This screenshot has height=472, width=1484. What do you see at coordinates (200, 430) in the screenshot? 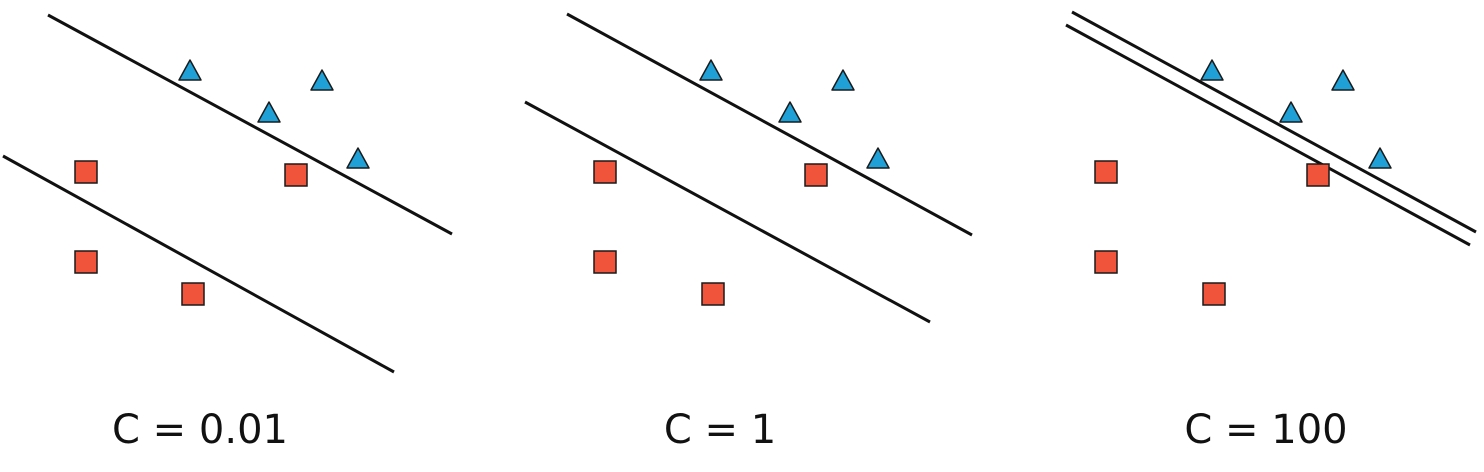
I see `caption-c-0-01: C = 0.01` at bounding box center [200, 430].